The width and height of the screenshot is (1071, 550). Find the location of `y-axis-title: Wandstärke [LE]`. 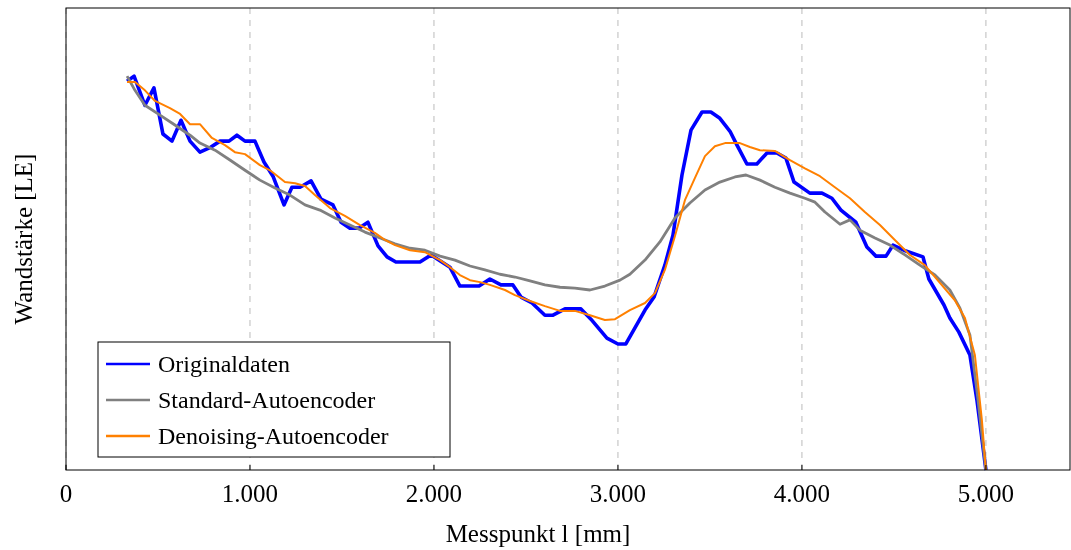

y-axis-title: Wandstärke [LE] is located at coordinates (23, 239).